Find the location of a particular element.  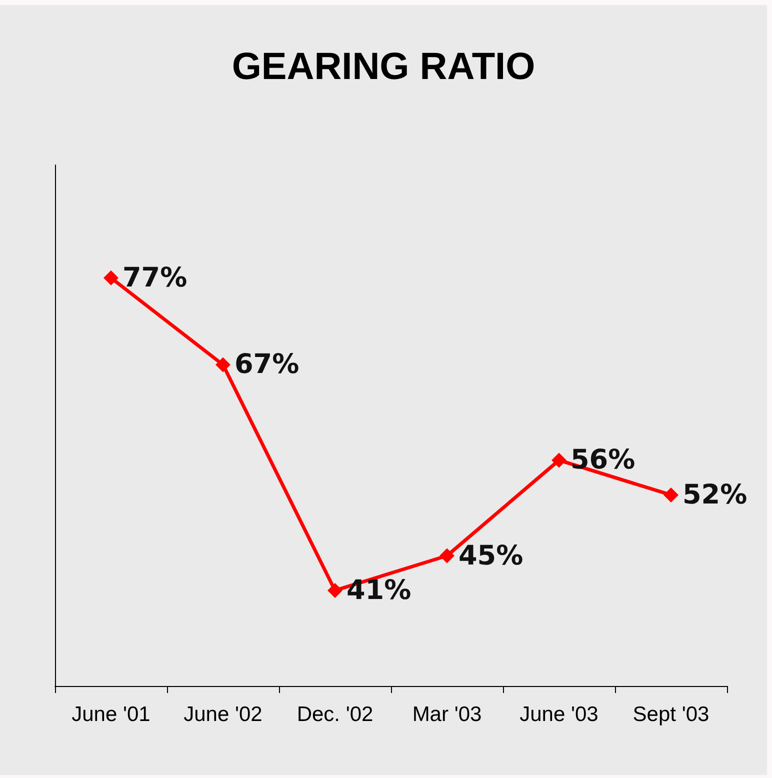

data-label: 52% is located at coordinates (715, 494).